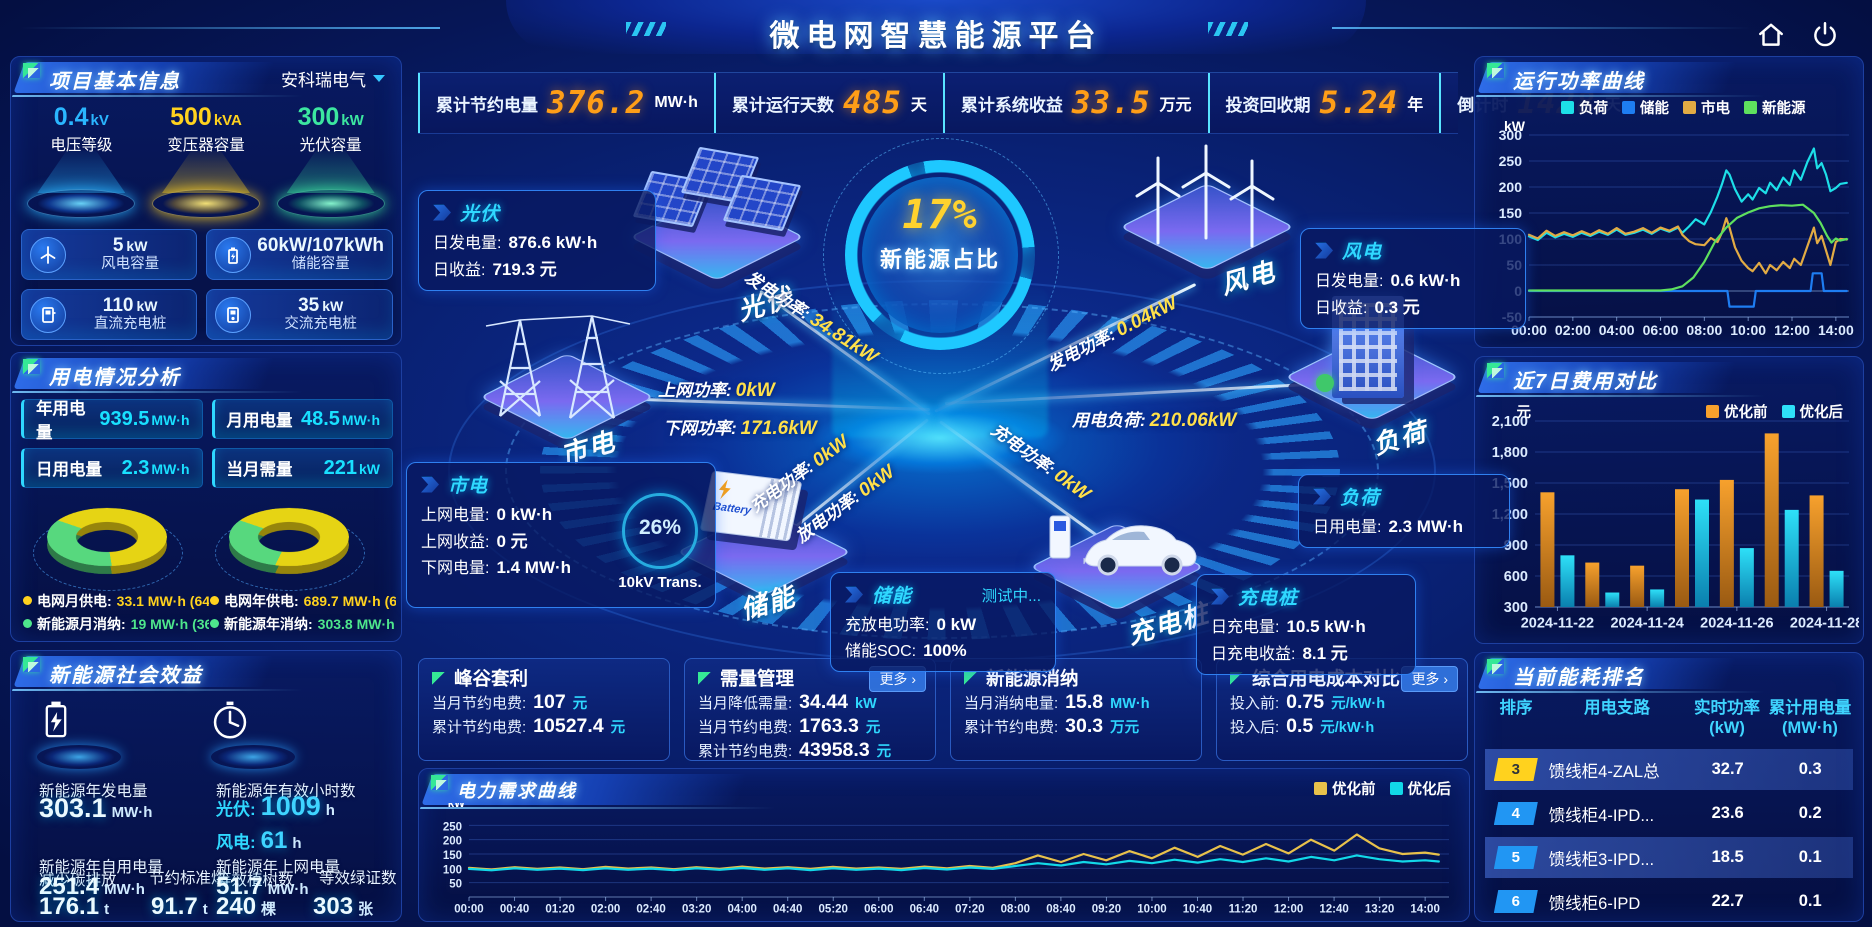 The height and width of the screenshot is (927, 1872). Describe the element at coordinates (1669, 673) in the screenshot. I see `panel-header: 当前能耗排名` at that location.